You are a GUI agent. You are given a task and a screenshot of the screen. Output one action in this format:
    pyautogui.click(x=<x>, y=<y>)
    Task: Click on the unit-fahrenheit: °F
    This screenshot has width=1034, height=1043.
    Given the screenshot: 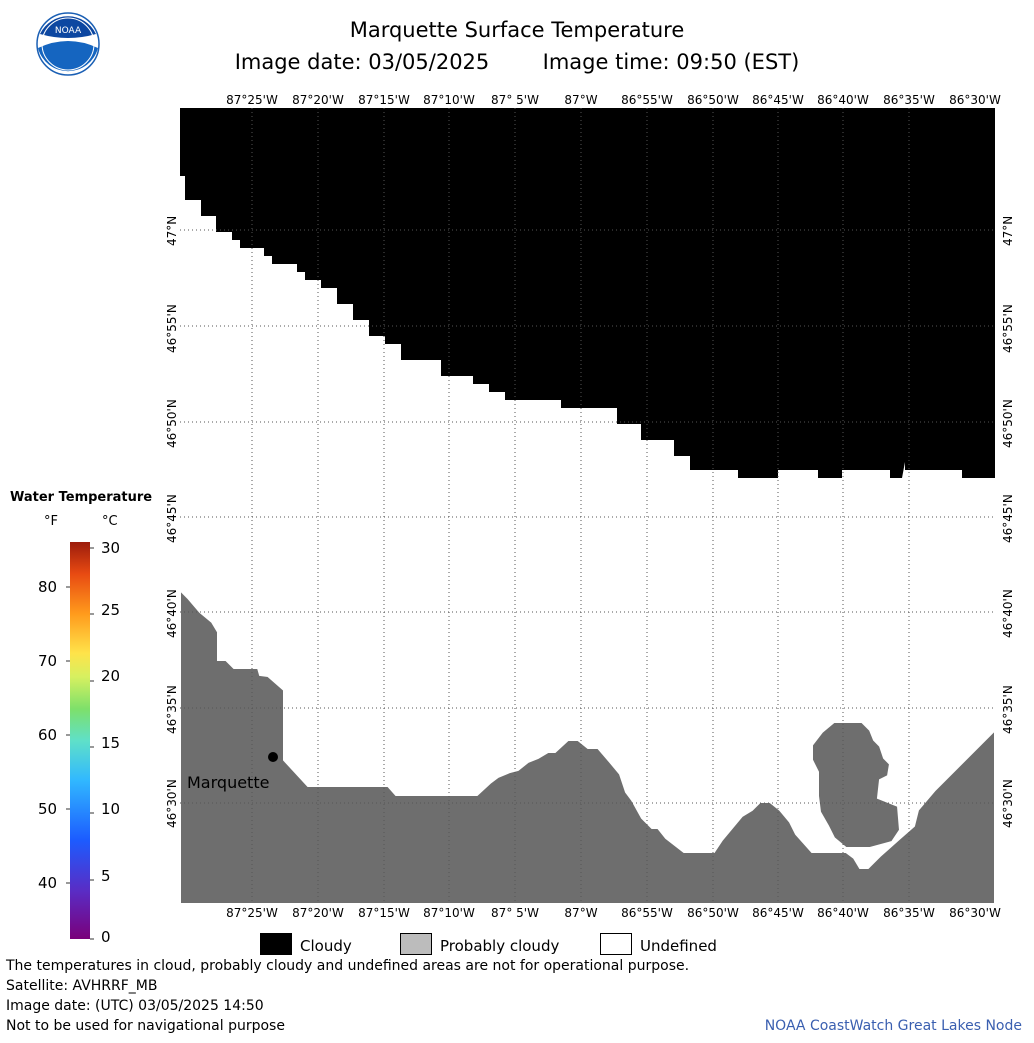 What is the action you would take?
    pyautogui.click(x=51, y=521)
    